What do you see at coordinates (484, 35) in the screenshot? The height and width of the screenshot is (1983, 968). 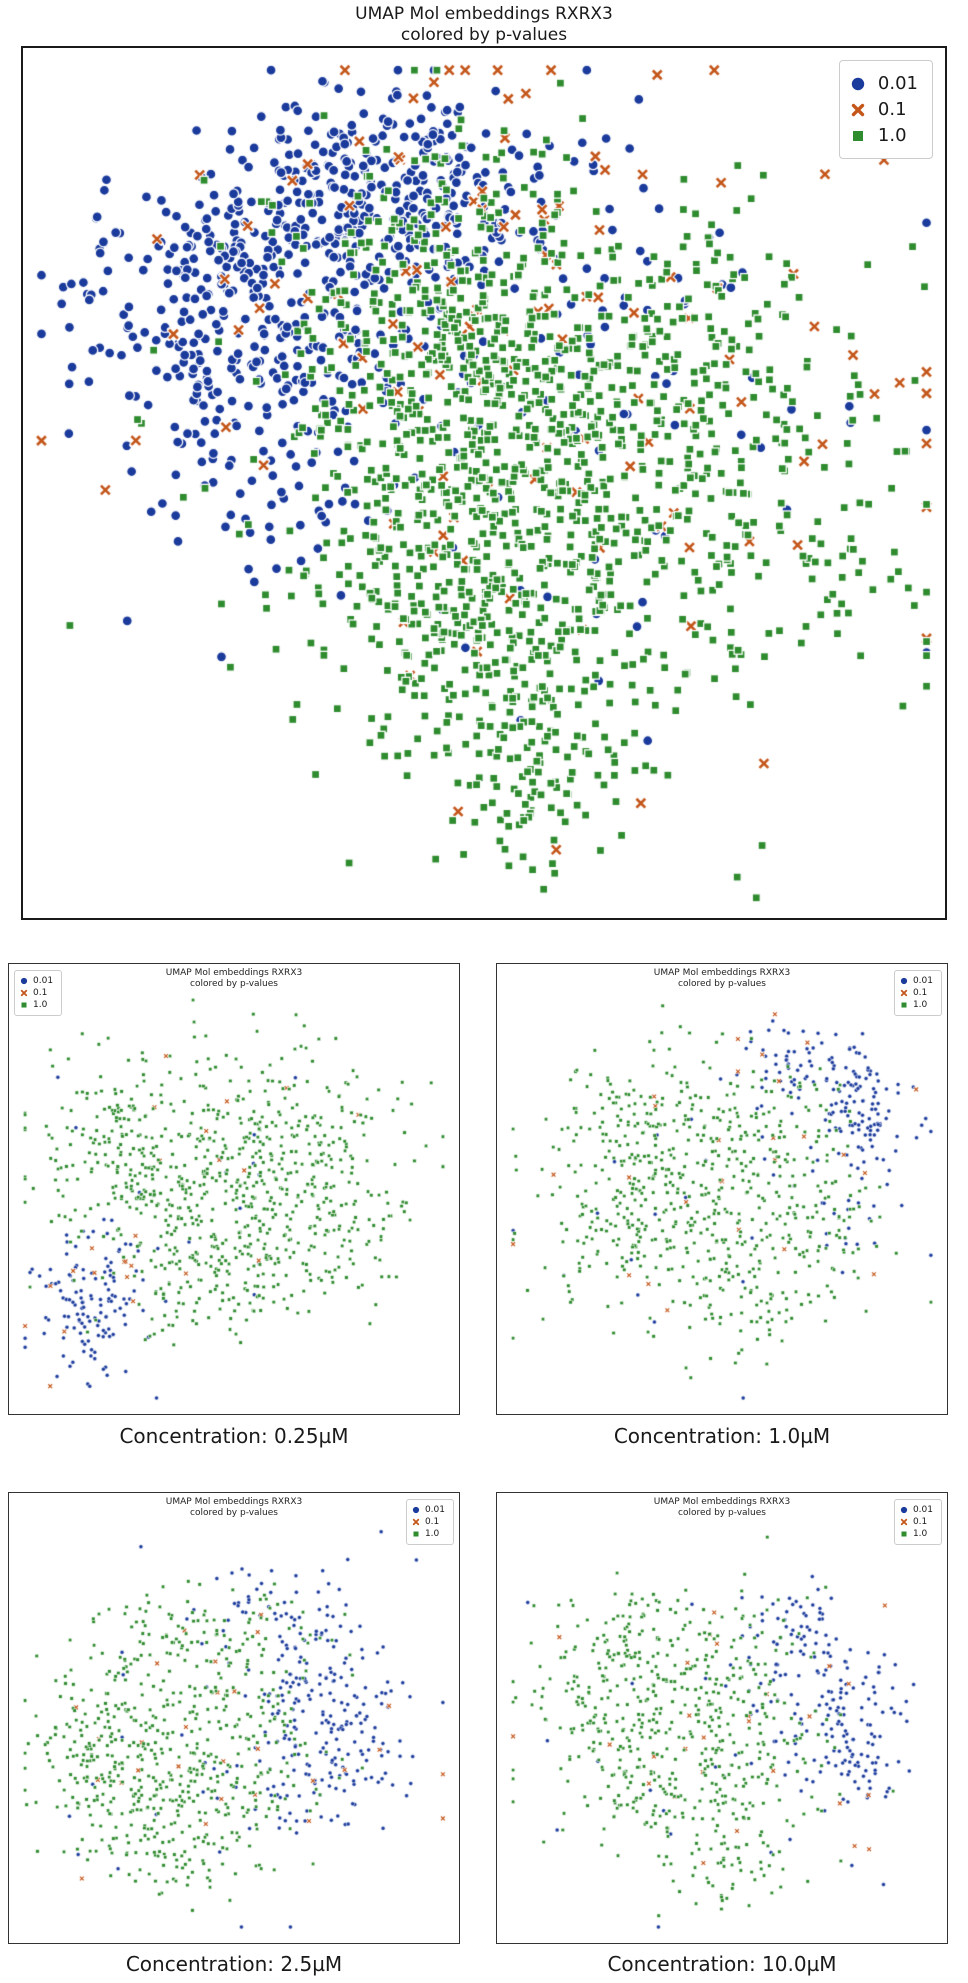 I see `page-title-line2: colored by p-values` at bounding box center [484, 35].